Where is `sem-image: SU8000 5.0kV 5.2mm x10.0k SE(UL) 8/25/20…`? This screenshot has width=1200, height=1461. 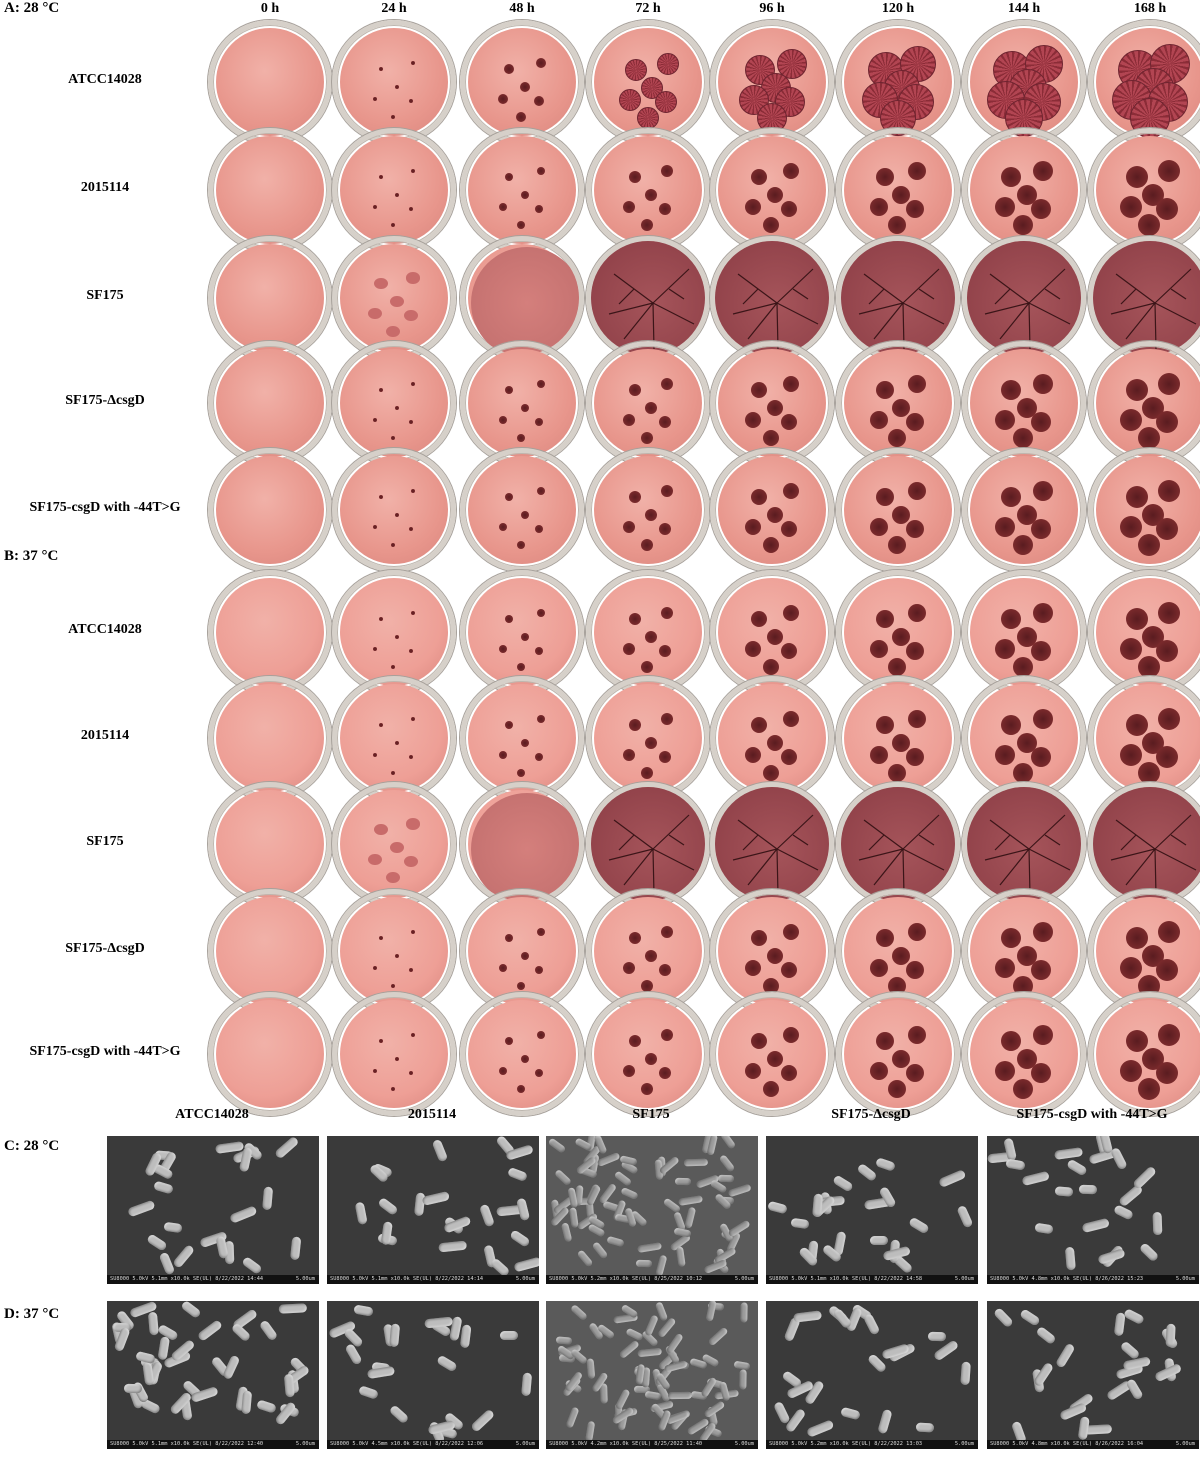 sem-image: SU8000 5.0kV 5.2mm x10.0k SE(UL) 8/25/20… is located at coordinates (652, 1210).